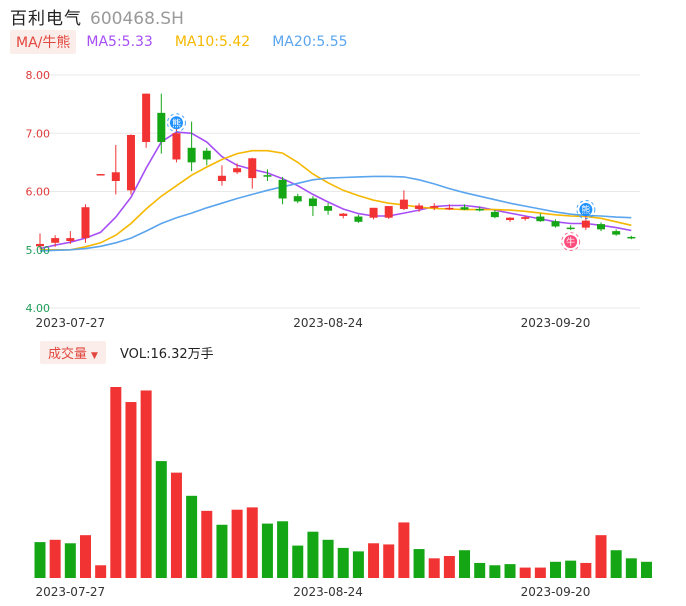  I want to click on ma10-legend: MA10:5.42, so click(212, 42).